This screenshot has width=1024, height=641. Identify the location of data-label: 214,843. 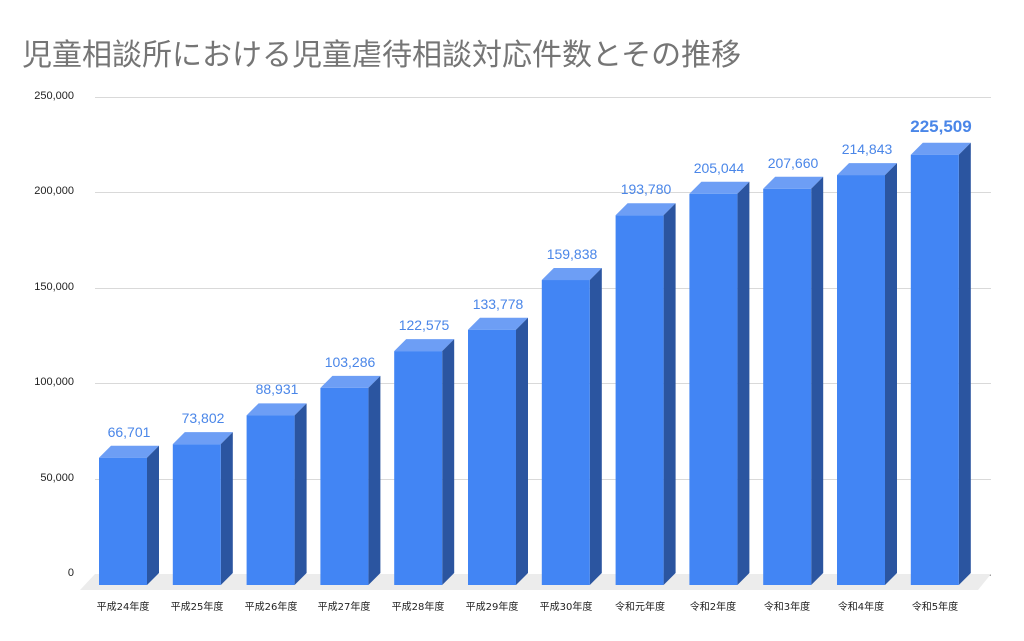
(867, 149).